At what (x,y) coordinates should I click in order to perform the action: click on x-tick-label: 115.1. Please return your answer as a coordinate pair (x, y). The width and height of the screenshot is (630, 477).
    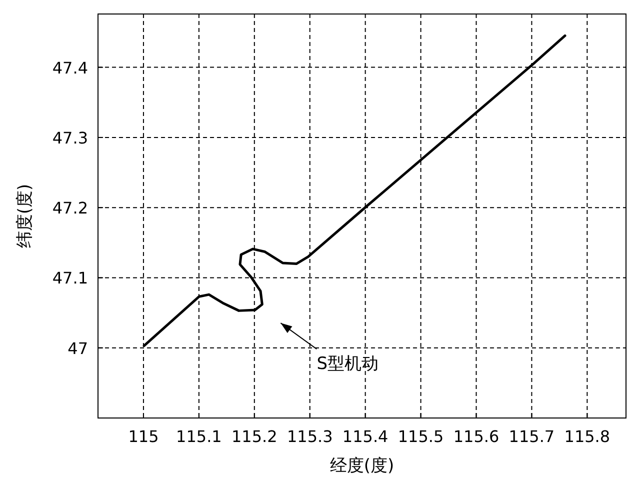
    Looking at the image, I should click on (199, 436).